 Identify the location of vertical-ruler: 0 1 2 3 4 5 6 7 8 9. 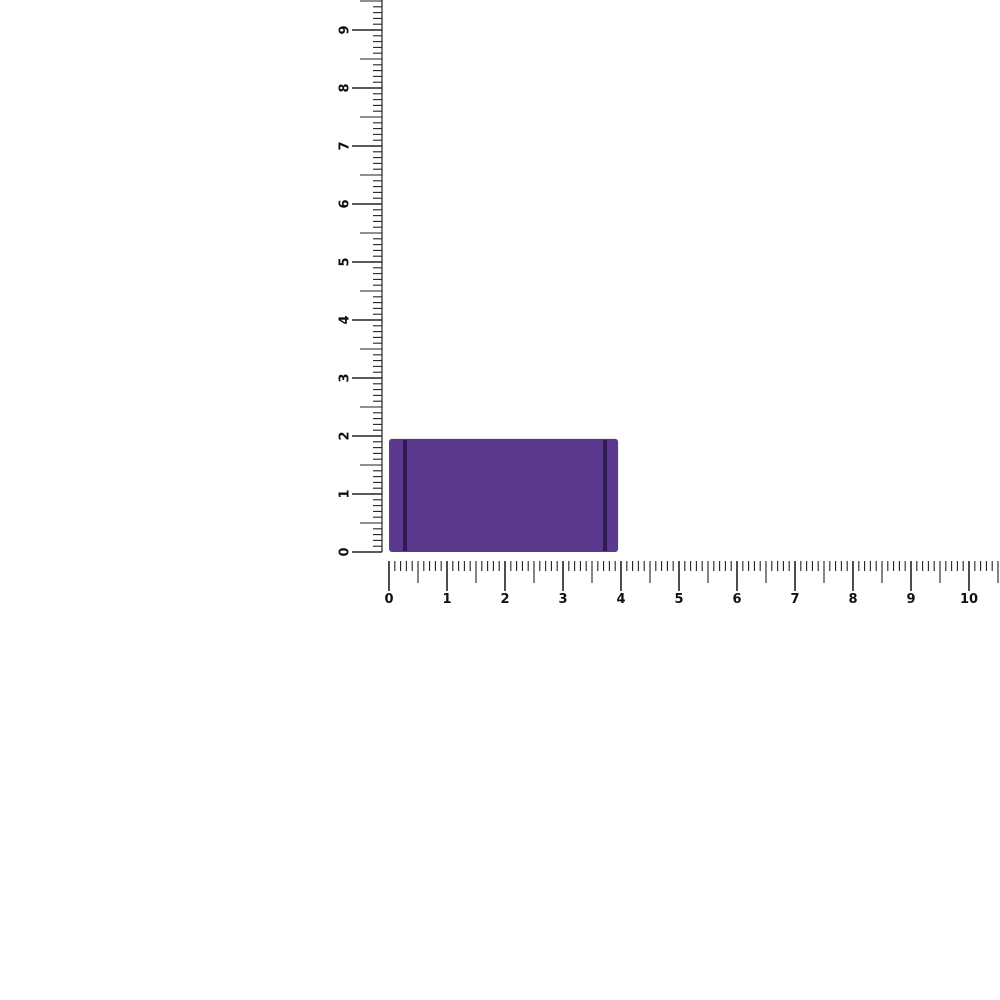
(360, 278).